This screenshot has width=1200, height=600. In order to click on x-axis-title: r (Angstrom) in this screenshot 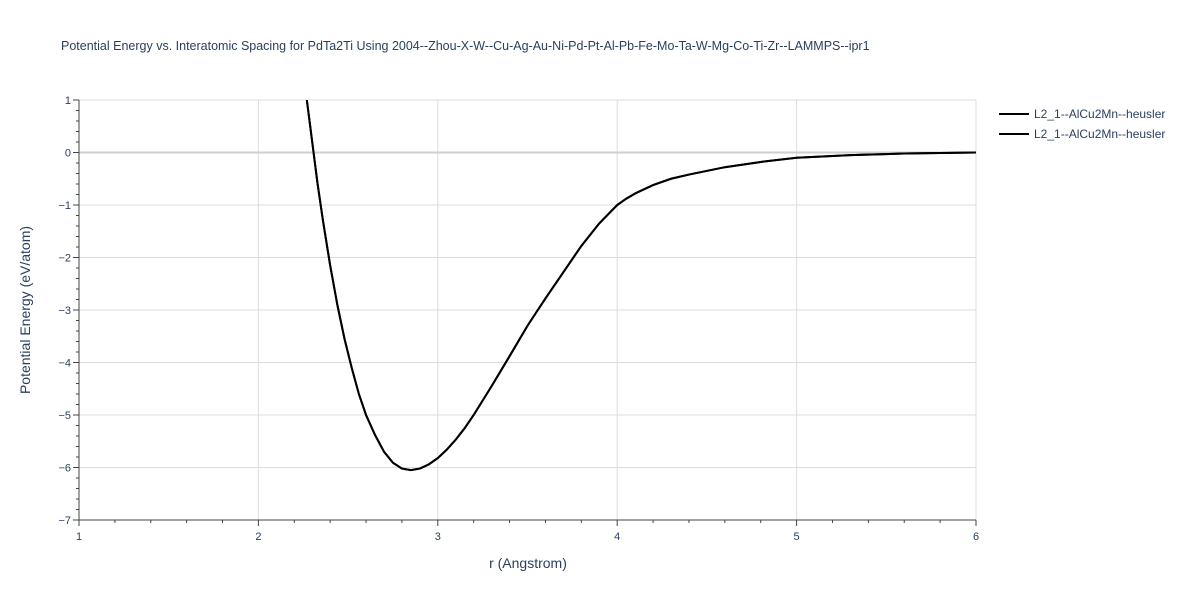, I will do `click(528, 563)`.